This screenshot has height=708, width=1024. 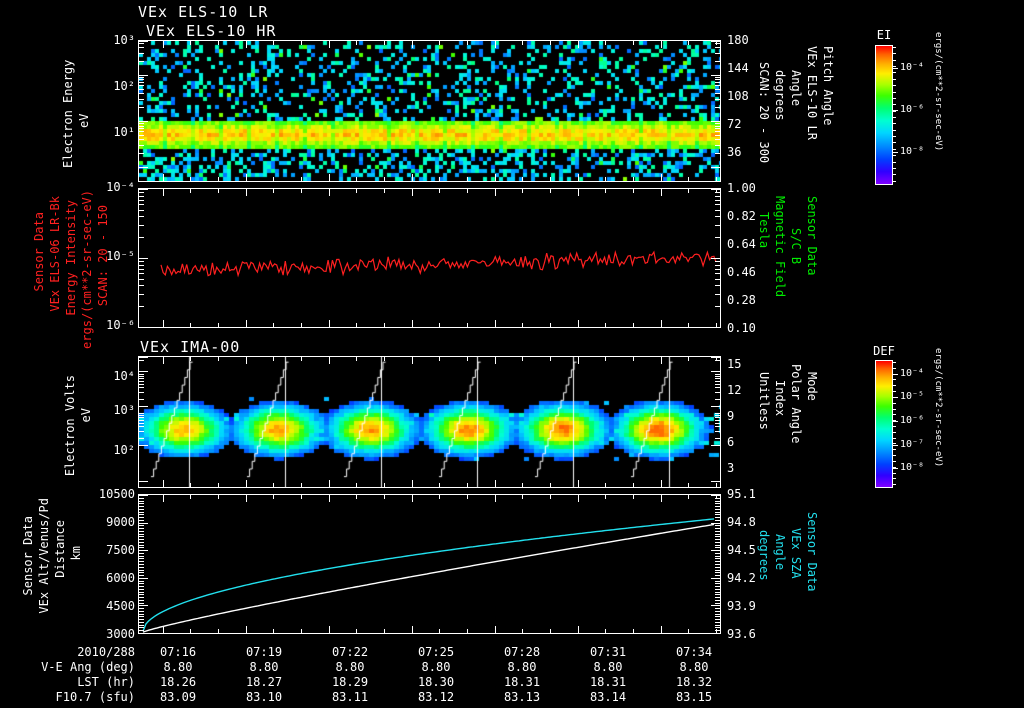 What do you see at coordinates (436, 697) in the screenshot?
I see `footer-cell: 83.12` at bounding box center [436, 697].